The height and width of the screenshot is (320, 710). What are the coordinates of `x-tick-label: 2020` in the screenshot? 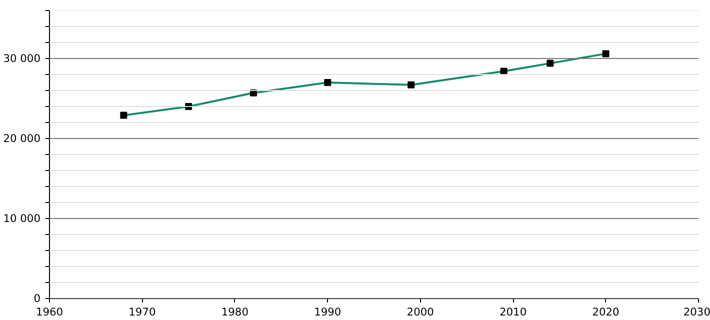 It's located at (606, 312).